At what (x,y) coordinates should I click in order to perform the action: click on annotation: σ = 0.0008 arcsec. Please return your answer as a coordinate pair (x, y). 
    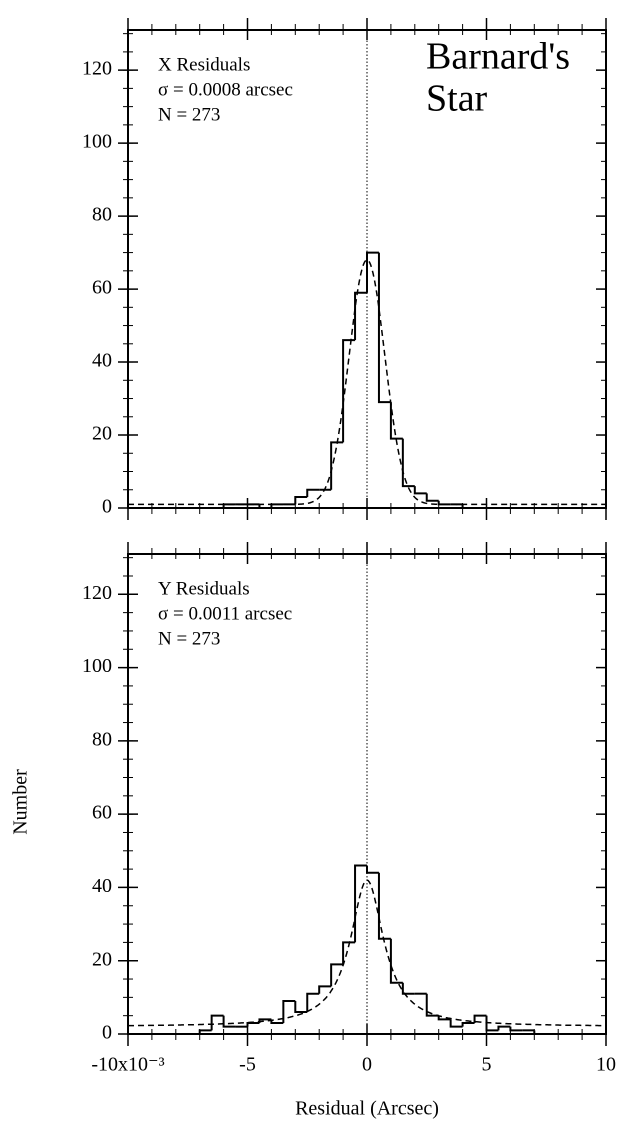
    Looking at the image, I should click on (225, 89).